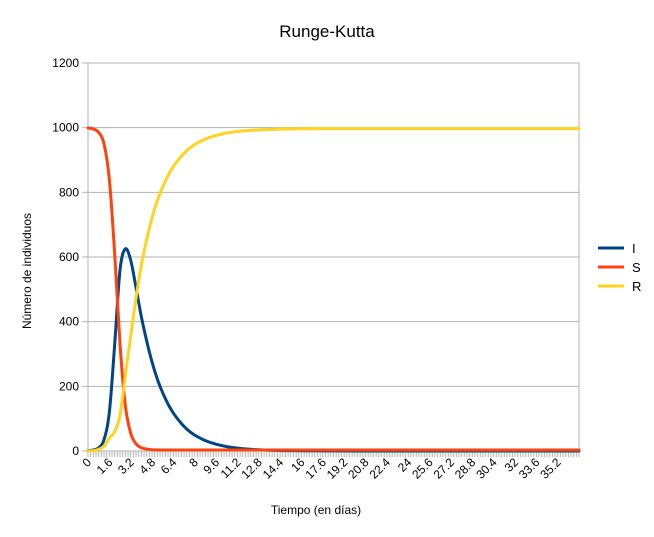 This screenshot has width=654, height=537. I want to click on x-tick-label-14: 22.4, so click(380, 468).